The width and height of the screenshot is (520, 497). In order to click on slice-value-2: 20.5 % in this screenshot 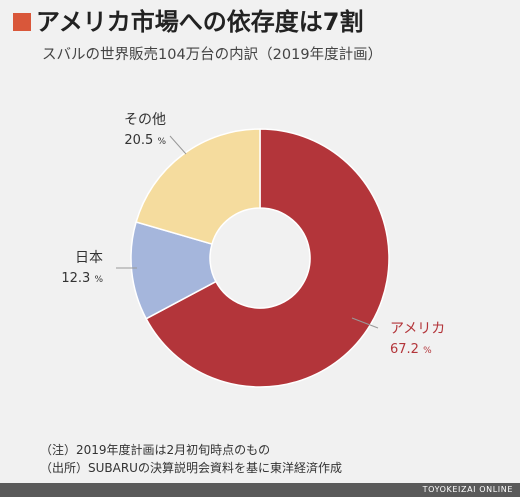, I will do `click(145, 140)`.